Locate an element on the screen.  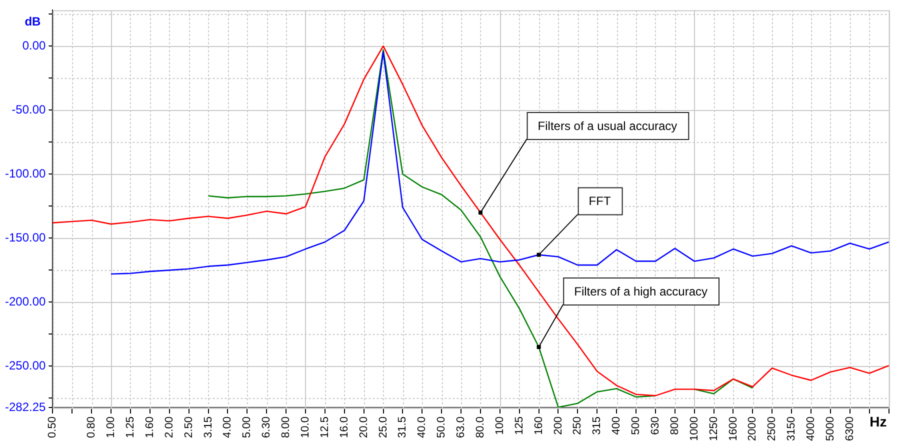
x-tick-label: 20.0 is located at coordinates (364, 427).